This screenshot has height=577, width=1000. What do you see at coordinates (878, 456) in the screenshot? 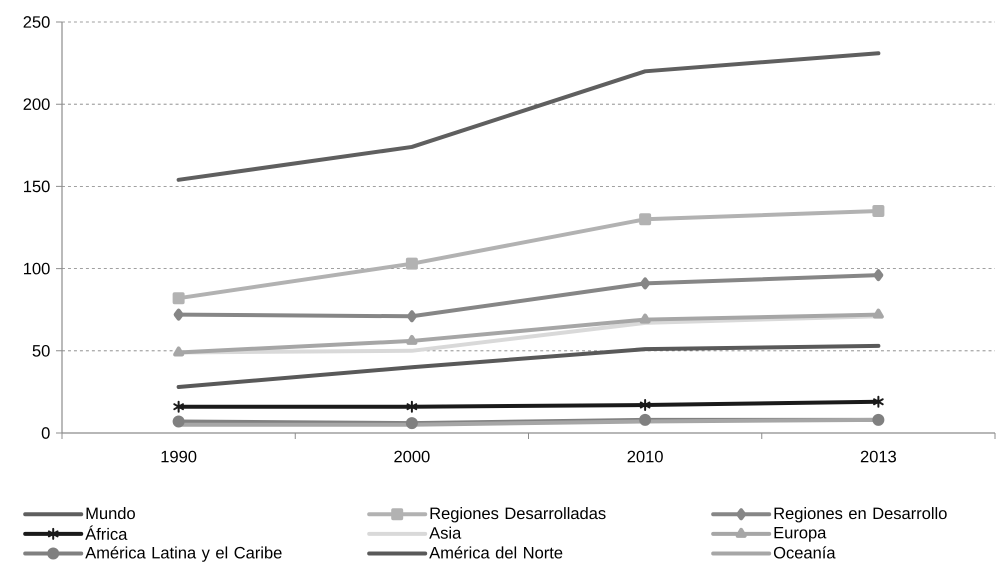
I see `x-tick-label: 2013` at bounding box center [878, 456].